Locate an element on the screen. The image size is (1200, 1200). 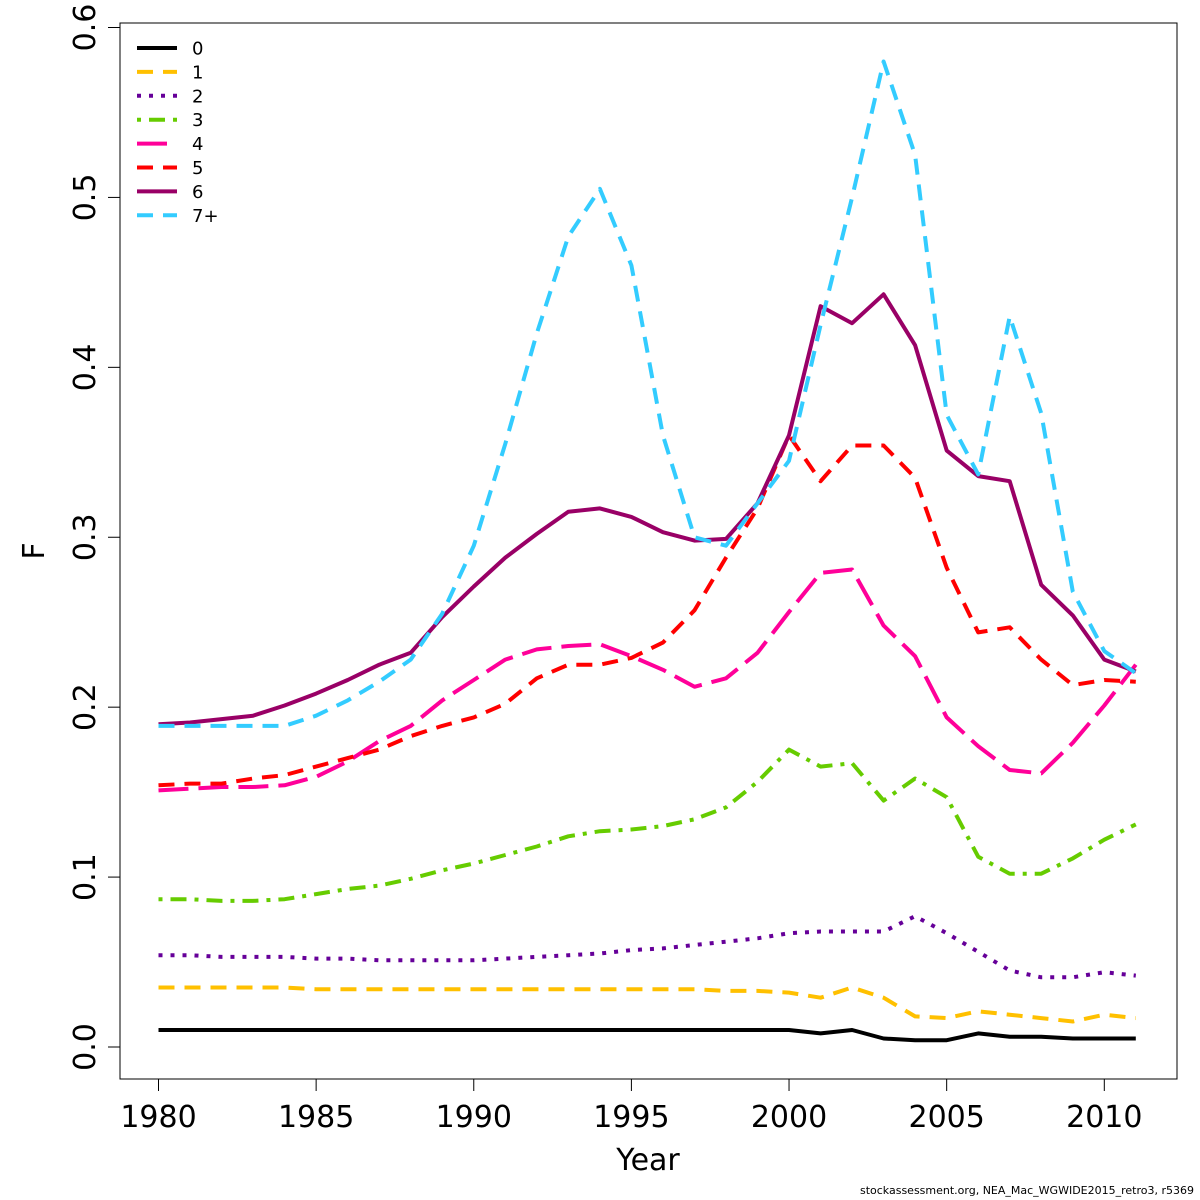
x-tick-label: 1990 is located at coordinates (474, 1117).